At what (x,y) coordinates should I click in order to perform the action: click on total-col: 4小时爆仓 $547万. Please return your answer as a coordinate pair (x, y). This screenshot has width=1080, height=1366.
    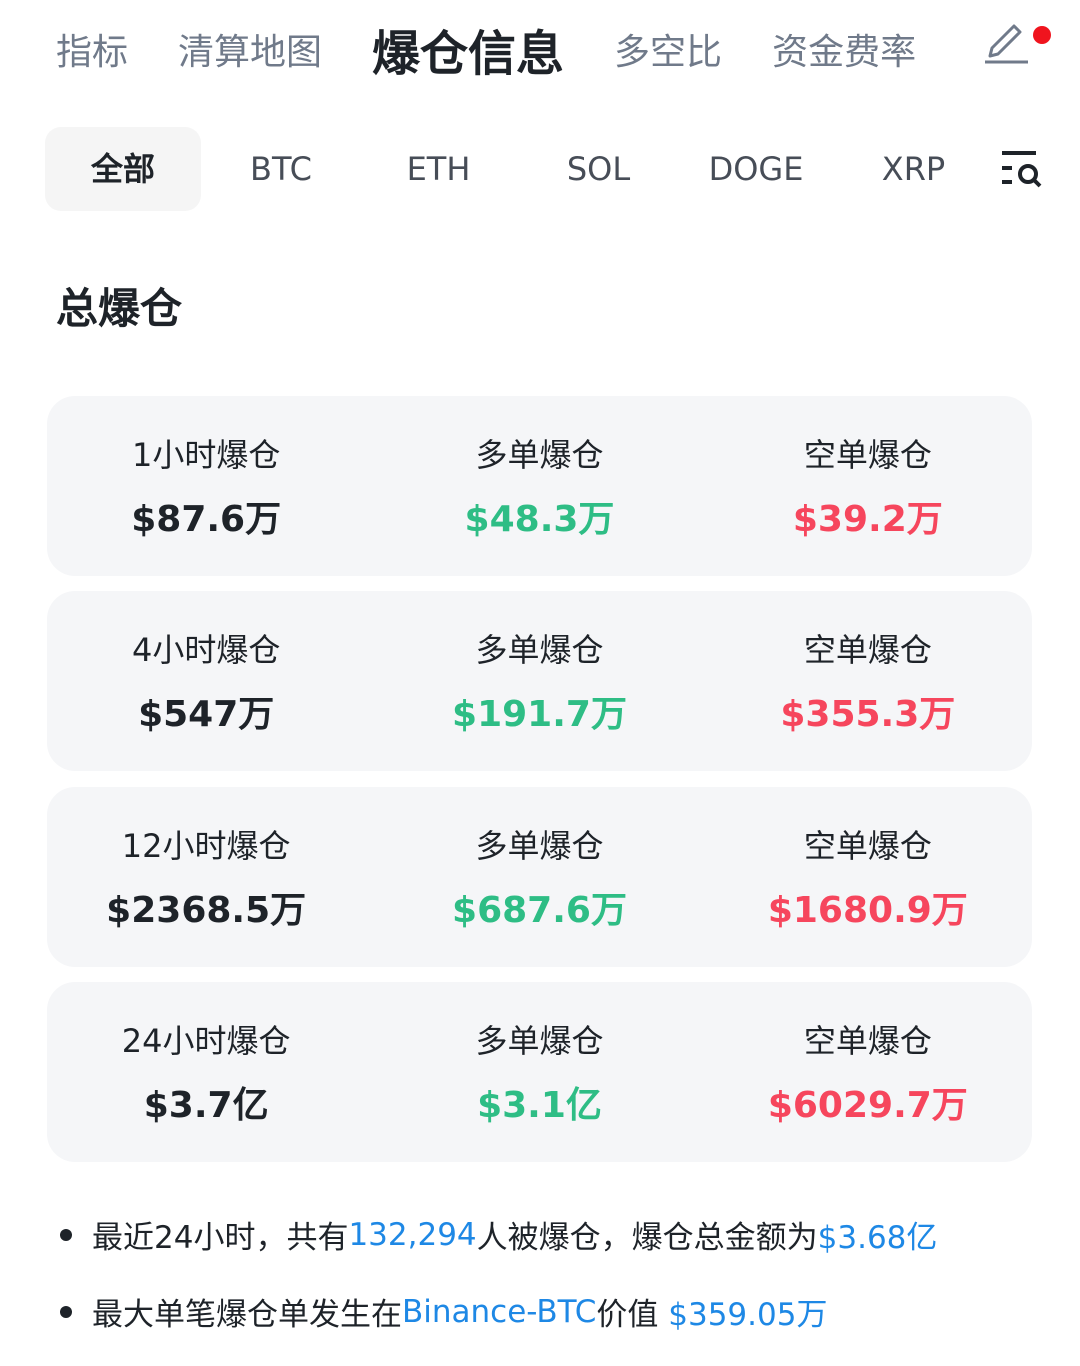
    Looking at the image, I should click on (206, 681).